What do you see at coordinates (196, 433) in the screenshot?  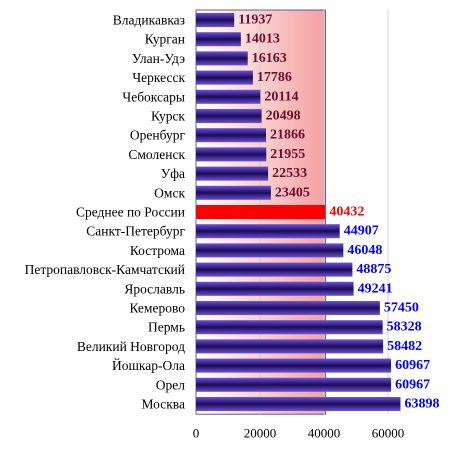 I see `x-tick-label: 0` at bounding box center [196, 433].